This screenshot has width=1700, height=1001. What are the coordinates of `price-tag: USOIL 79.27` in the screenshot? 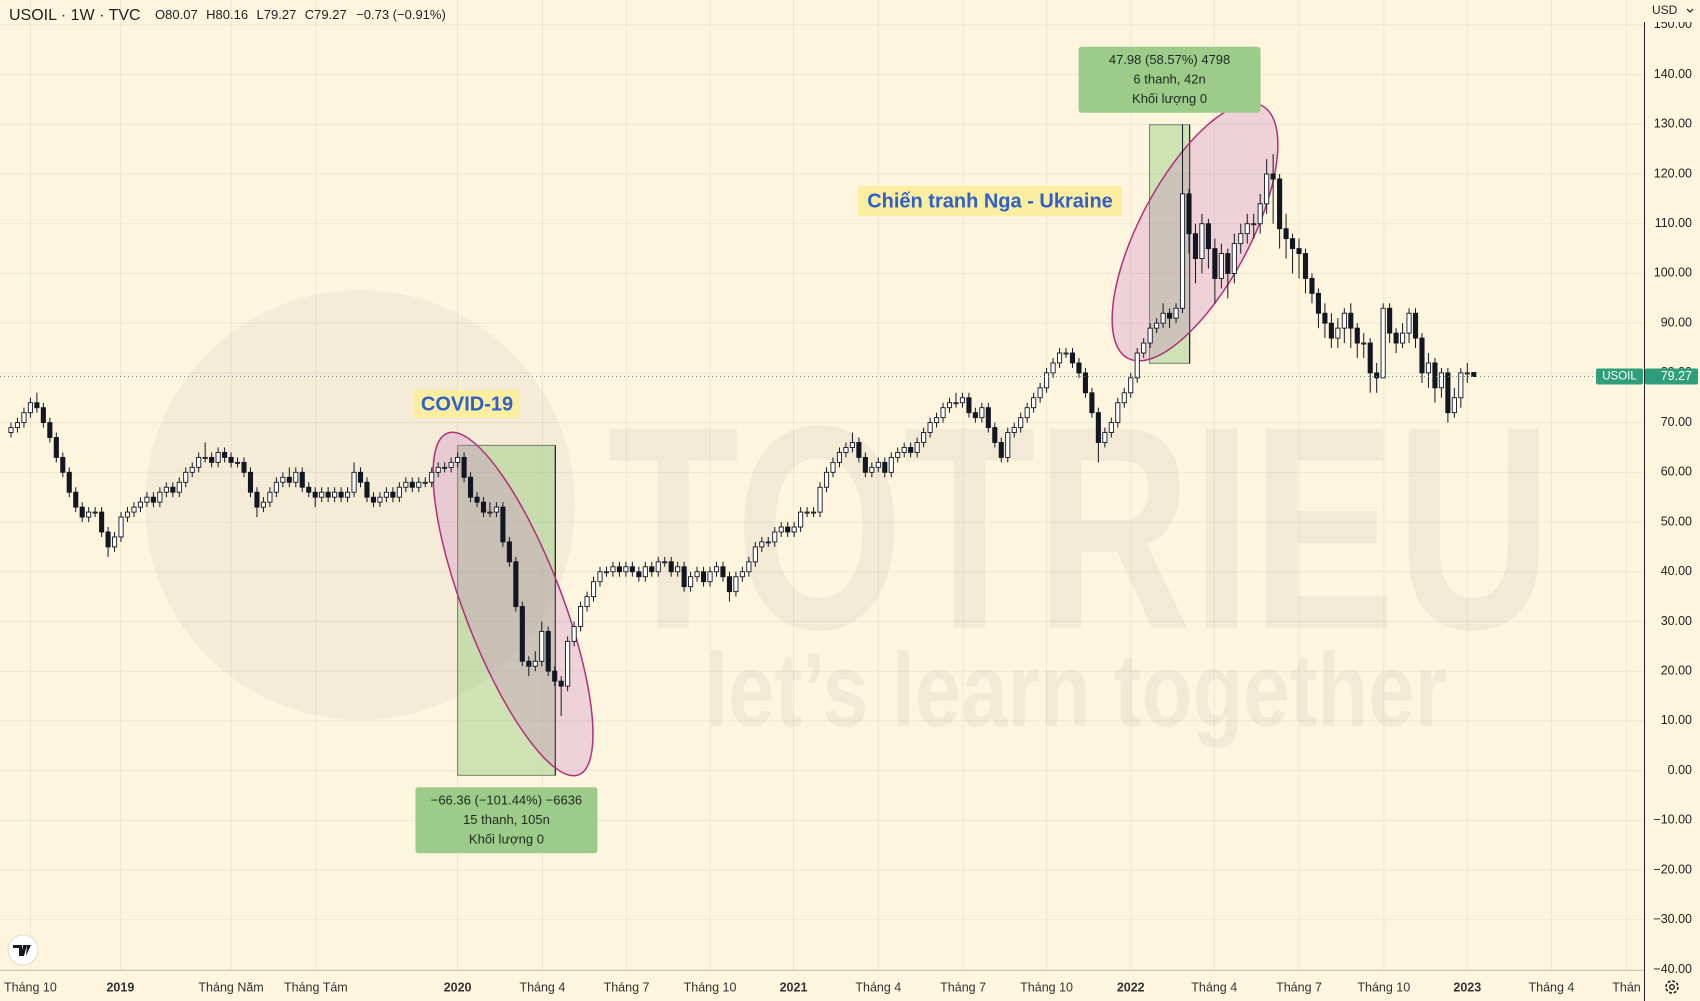 It's located at (1647, 376).